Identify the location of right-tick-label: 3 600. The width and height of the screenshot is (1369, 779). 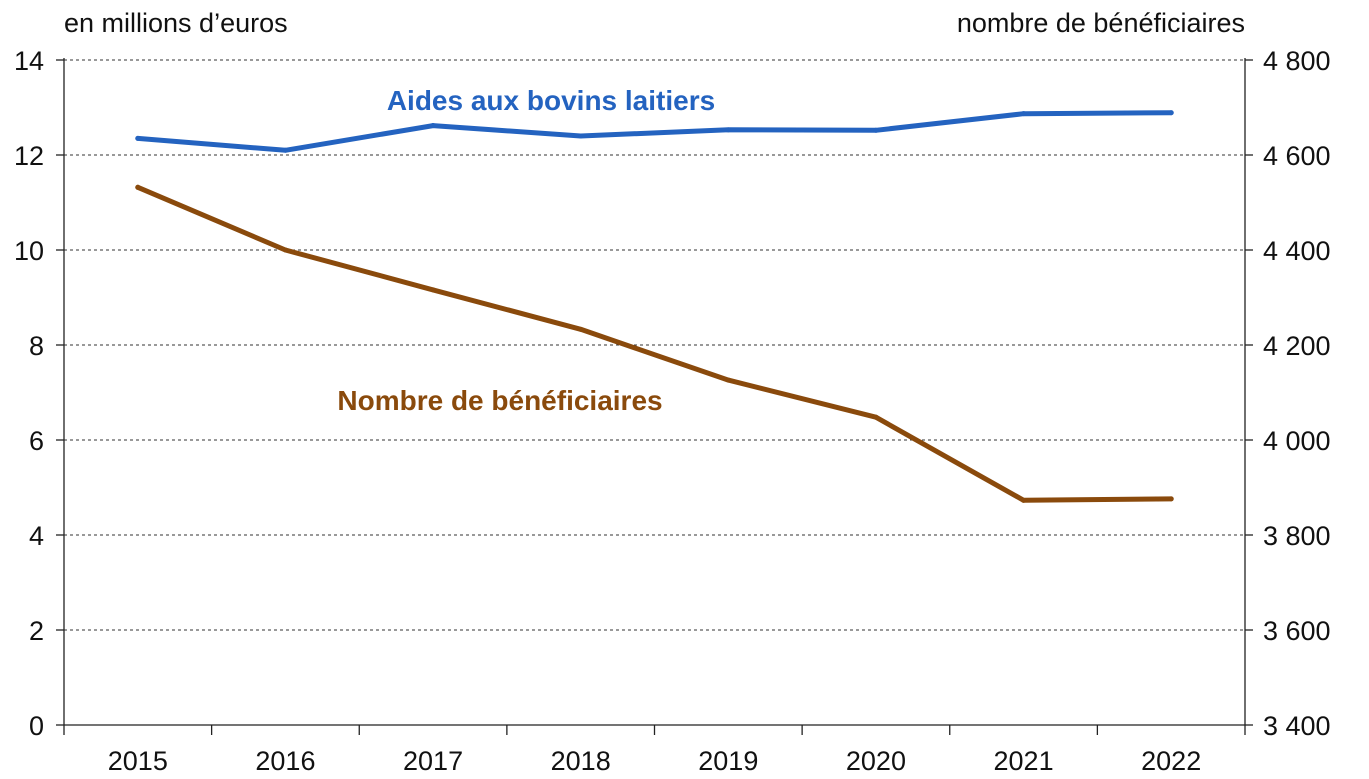
(1297, 631).